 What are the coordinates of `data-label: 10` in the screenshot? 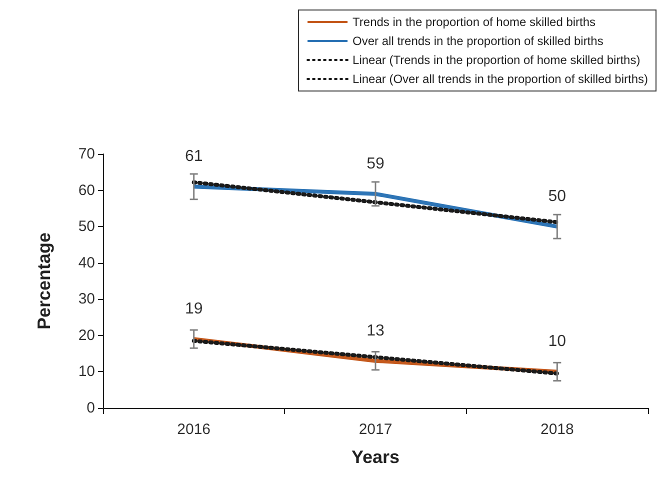 It's located at (557, 341).